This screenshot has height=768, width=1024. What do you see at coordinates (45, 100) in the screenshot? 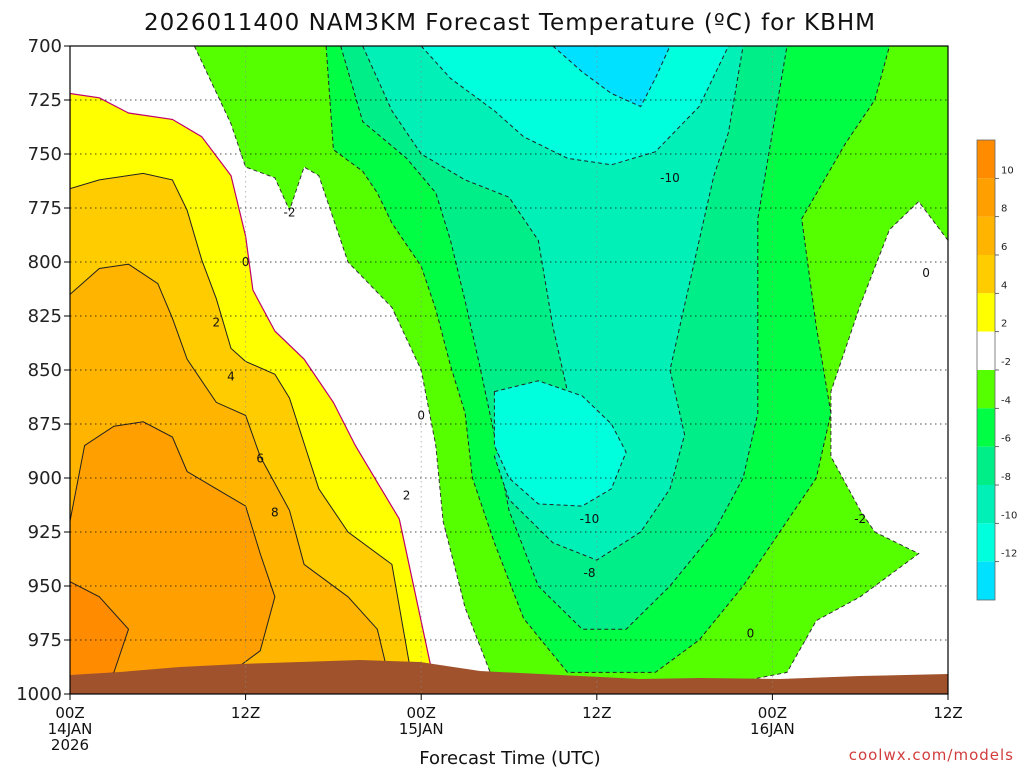
I see `y-tick-label: 725` at bounding box center [45, 100].